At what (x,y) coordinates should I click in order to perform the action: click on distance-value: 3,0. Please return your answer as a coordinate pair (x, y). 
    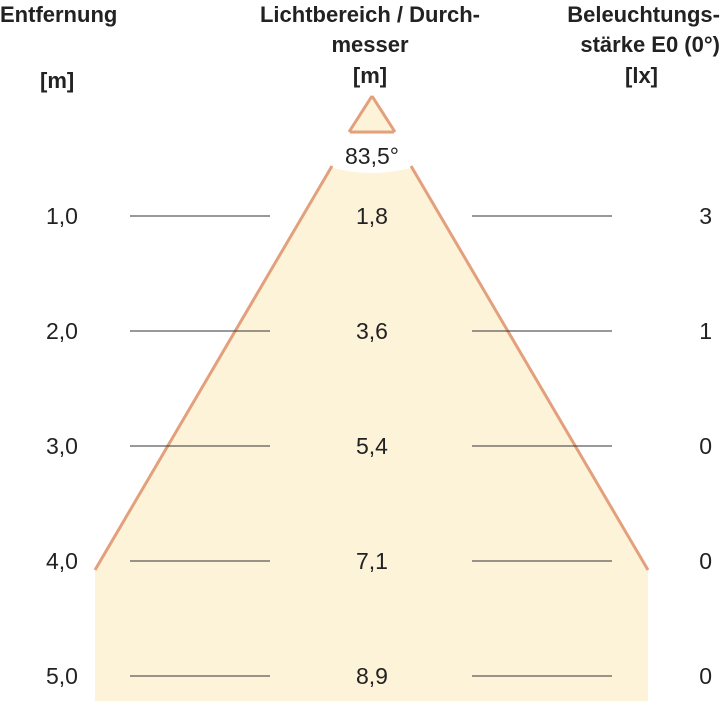
    Looking at the image, I should click on (62, 446).